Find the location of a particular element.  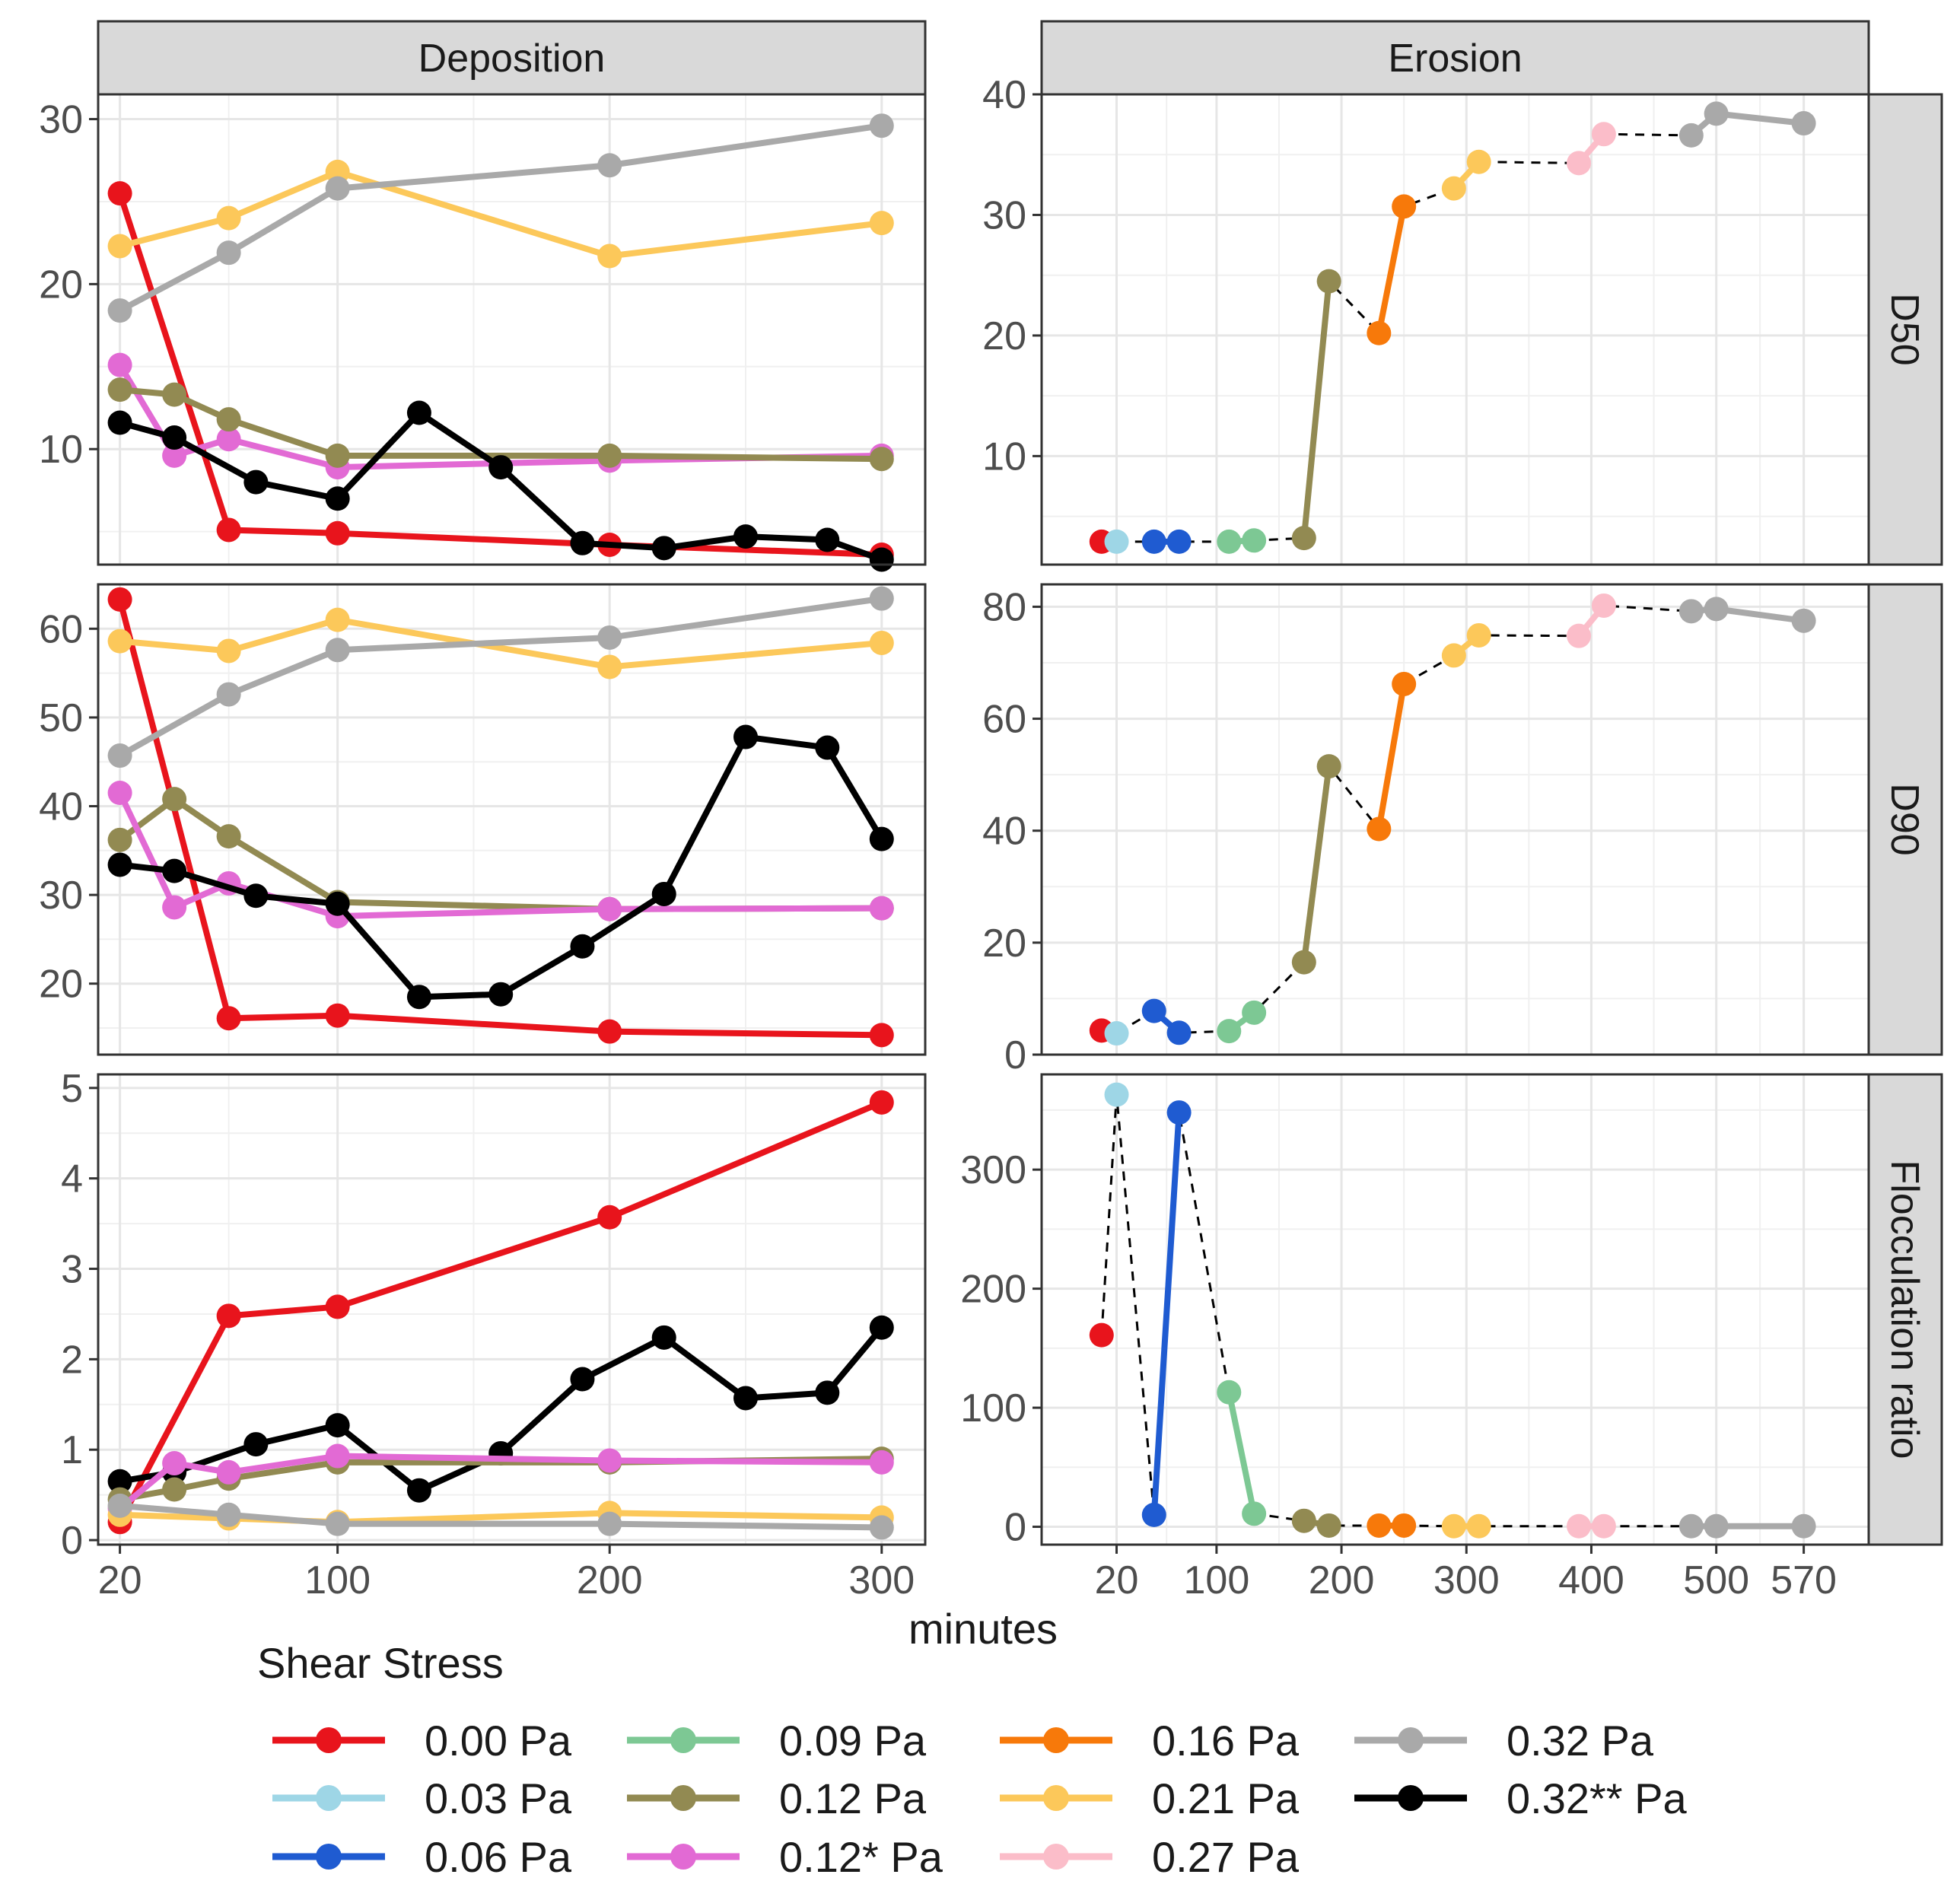

legend-label-0-12star-pa: 0.12* Pa is located at coordinates (861, 1856).